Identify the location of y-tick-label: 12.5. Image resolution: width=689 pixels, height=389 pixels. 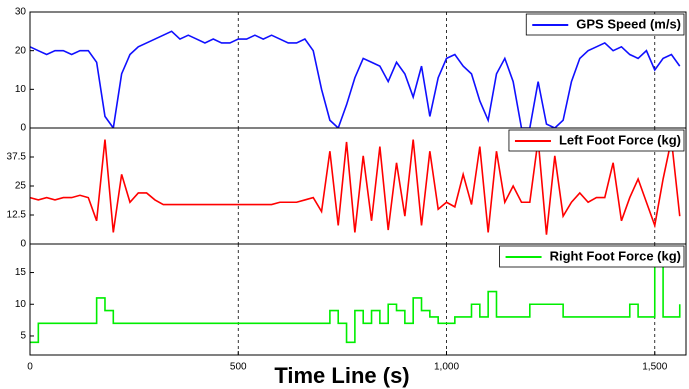
(17, 215).